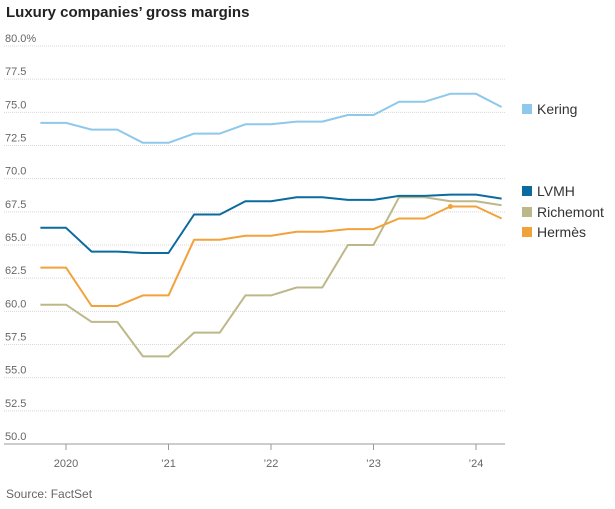 The height and width of the screenshot is (509, 615). I want to click on legend-label-herms: Hermès, so click(561, 232).